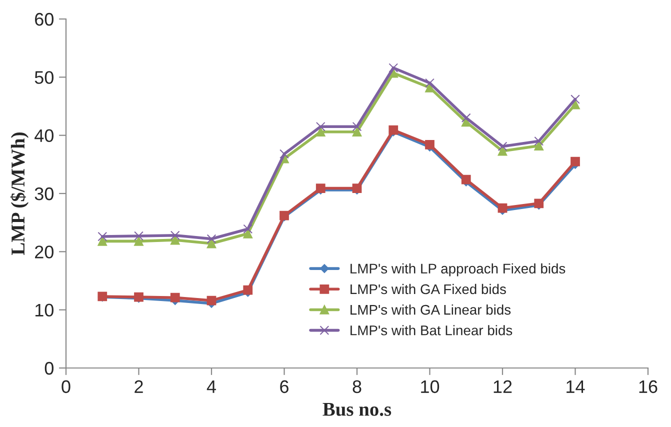  I want to click on x-tick-label: 8, so click(357, 387).